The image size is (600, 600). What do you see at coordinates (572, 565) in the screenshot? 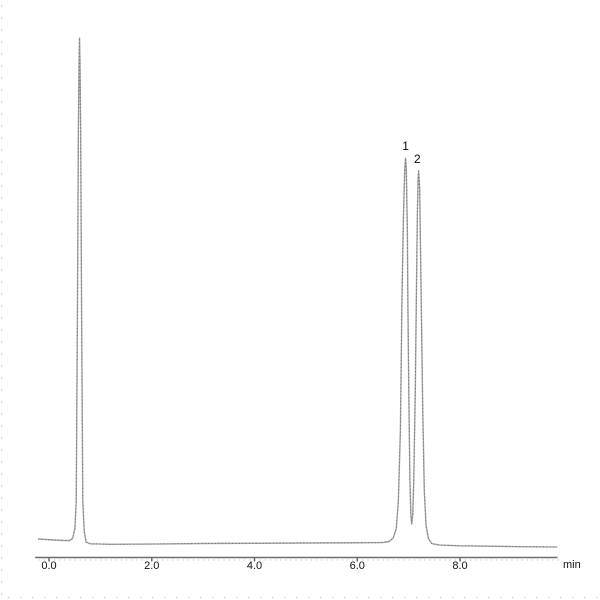
I see `x-axis-unit-label: min` at bounding box center [572, 565].